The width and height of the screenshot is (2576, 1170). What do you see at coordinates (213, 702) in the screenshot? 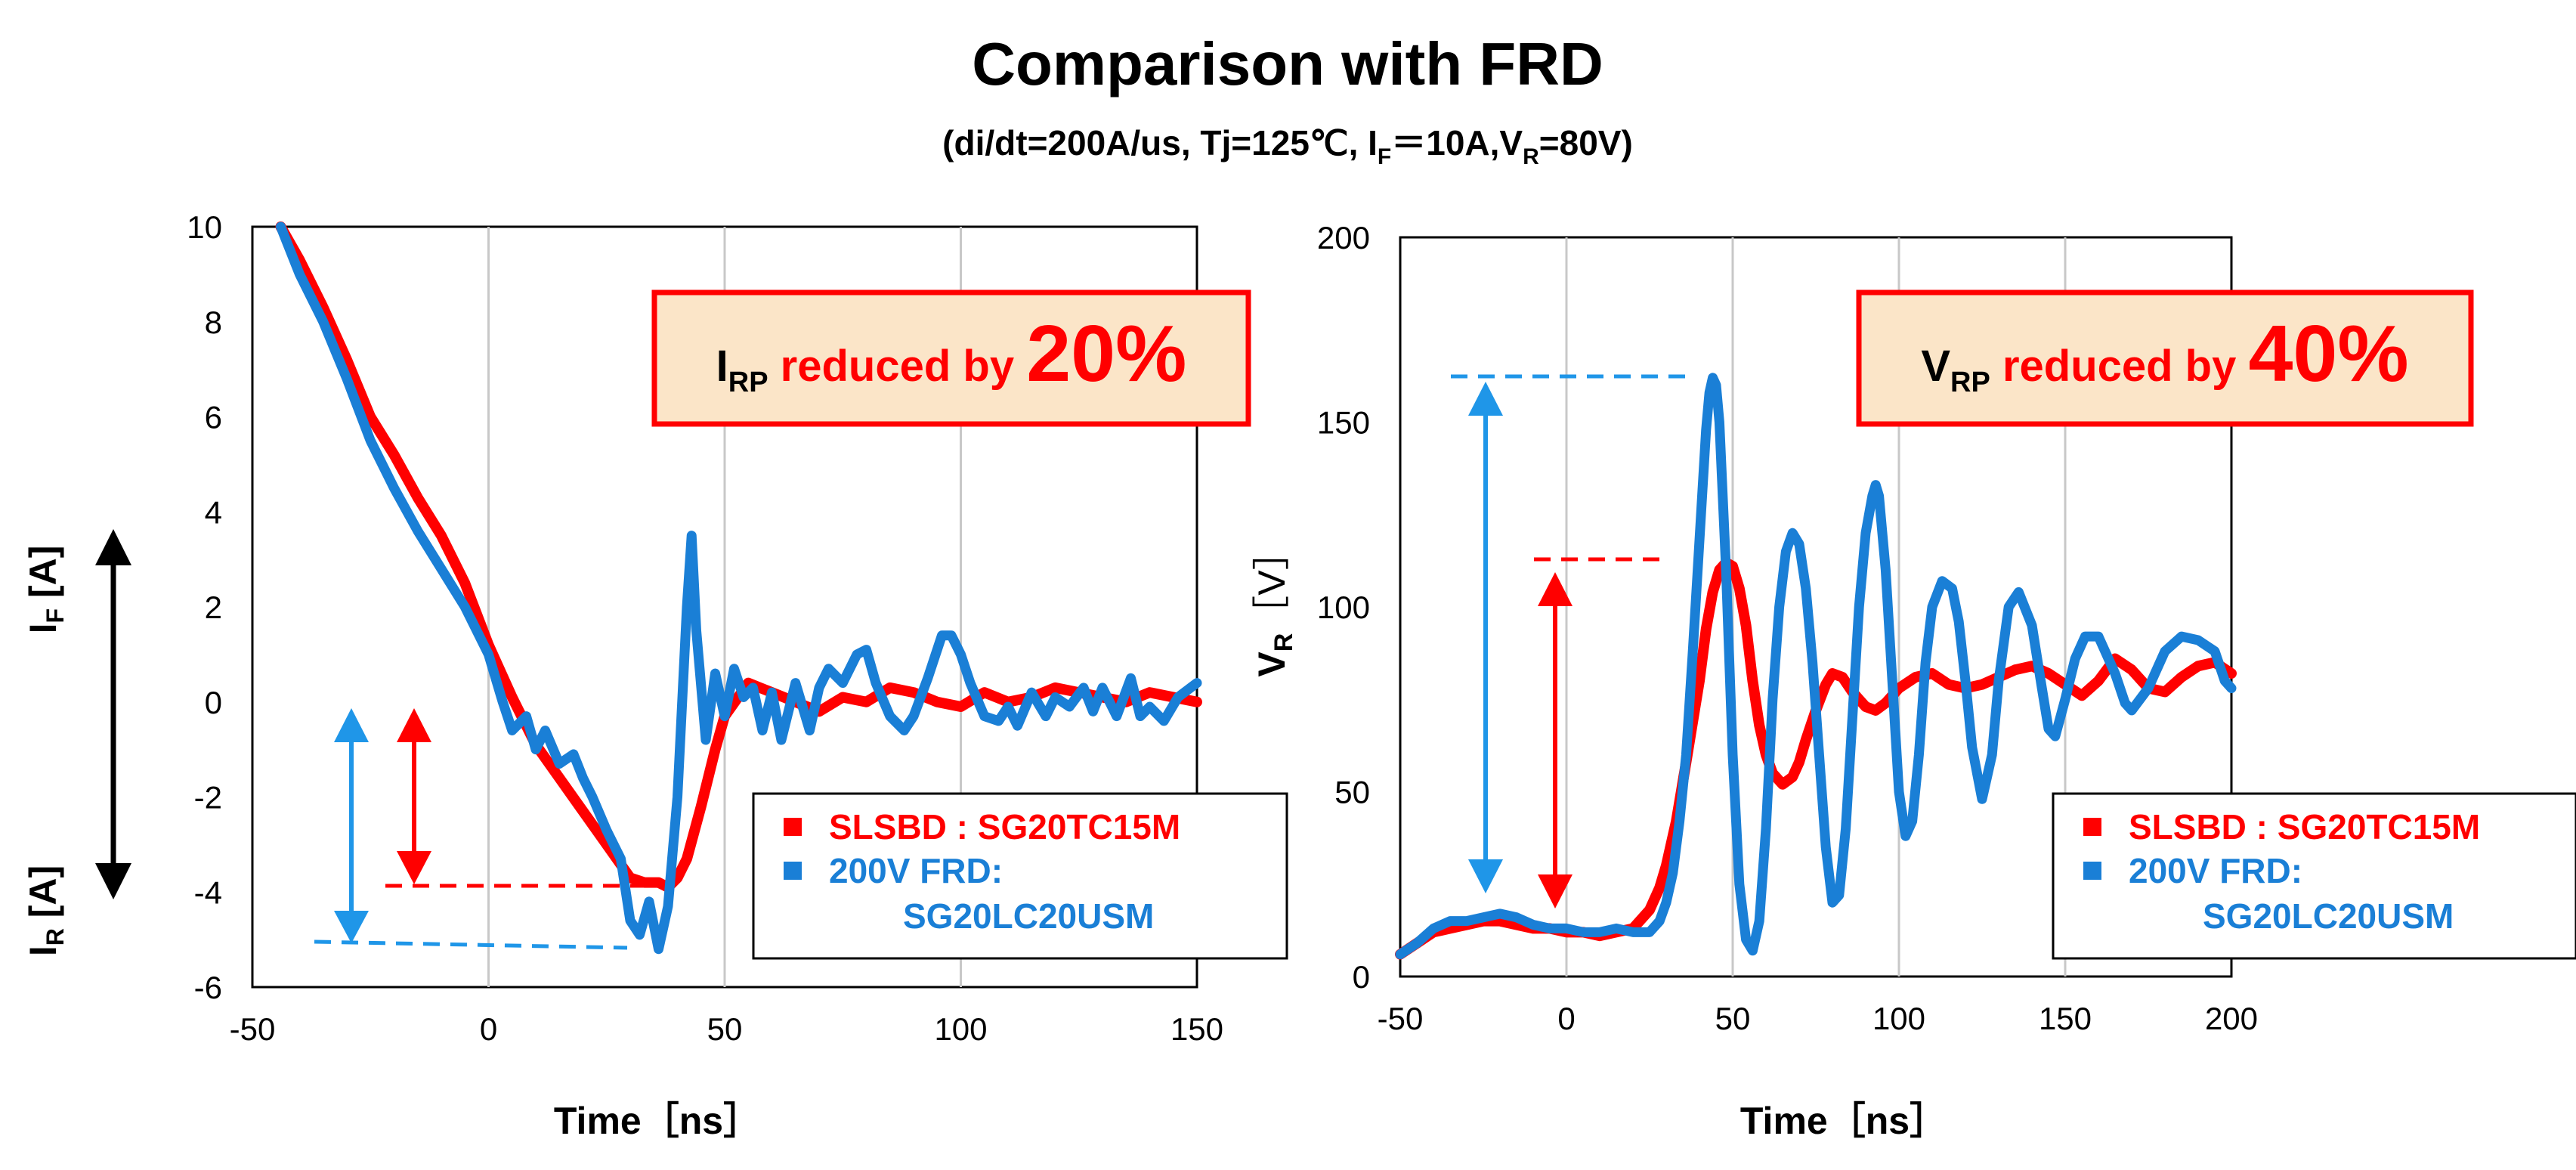
I see `left-y-tick-label: 0` at bounding box center [213, 702].